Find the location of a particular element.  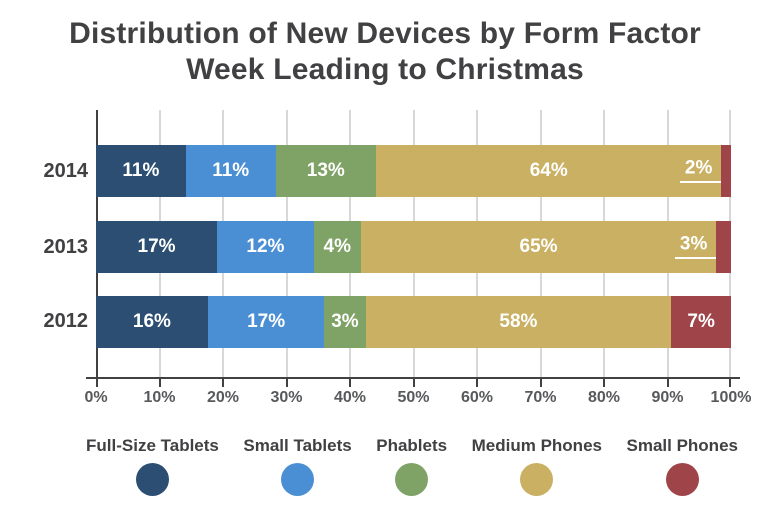

segment-2013-phablets: 4% is located at coordinates (337, 247).